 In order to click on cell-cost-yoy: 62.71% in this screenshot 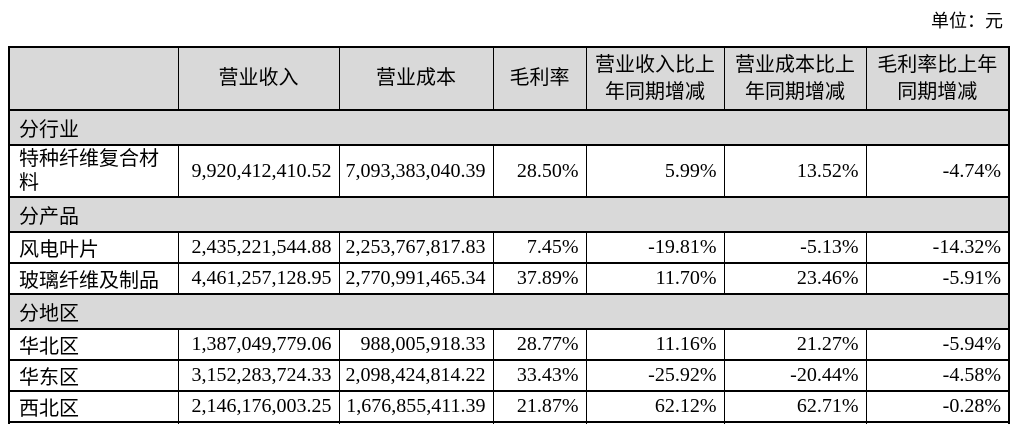, I will do `click(795, 406)`.